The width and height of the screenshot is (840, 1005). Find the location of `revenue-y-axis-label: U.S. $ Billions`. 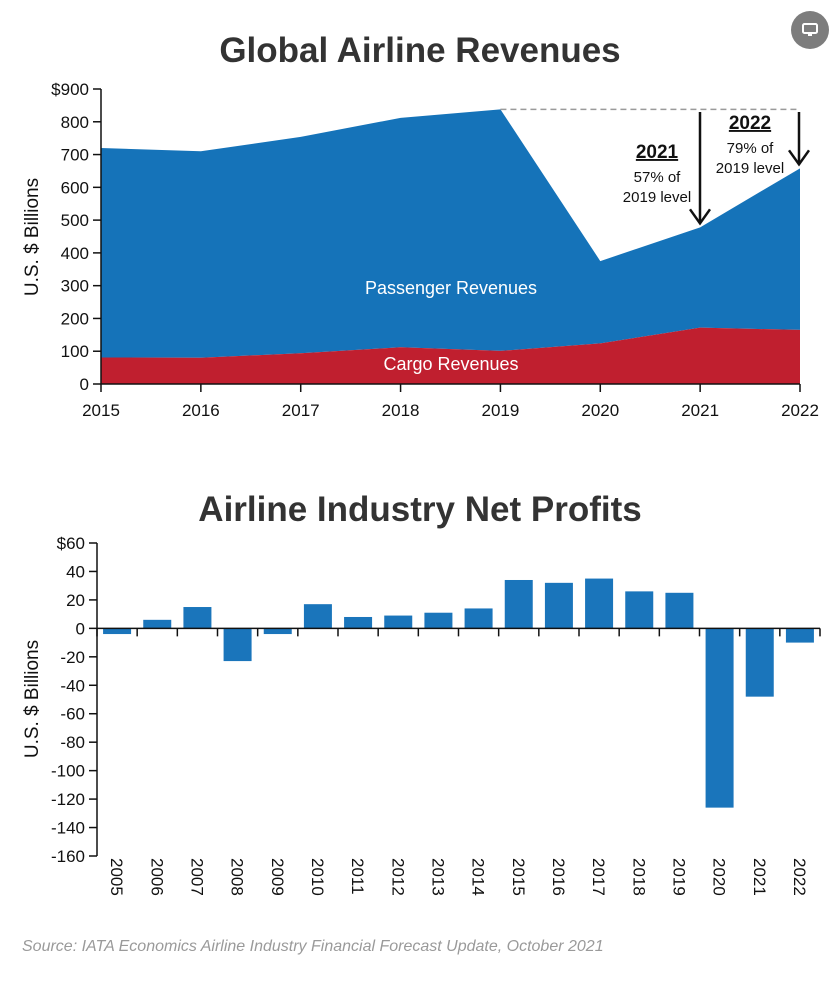

revenue-y-axis-label: U.S. $ Billions is located at coordinates (32, 237).